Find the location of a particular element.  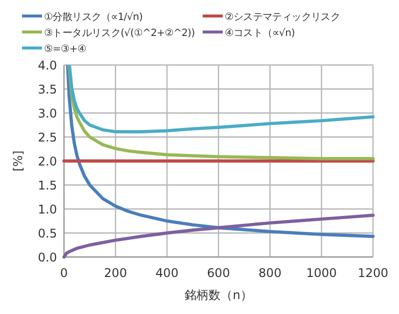

x-tick-label: 400 is located at coordinates (167, 273).